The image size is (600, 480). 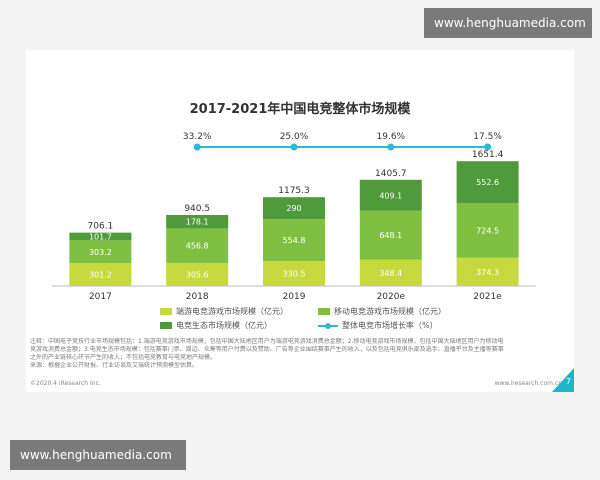 What do you see at coordinates (232, 311) in the screenshot?
I see `legend-label-pc: 端游电竞游戏市场规模（亿元）` at bounding box center [232, 311].